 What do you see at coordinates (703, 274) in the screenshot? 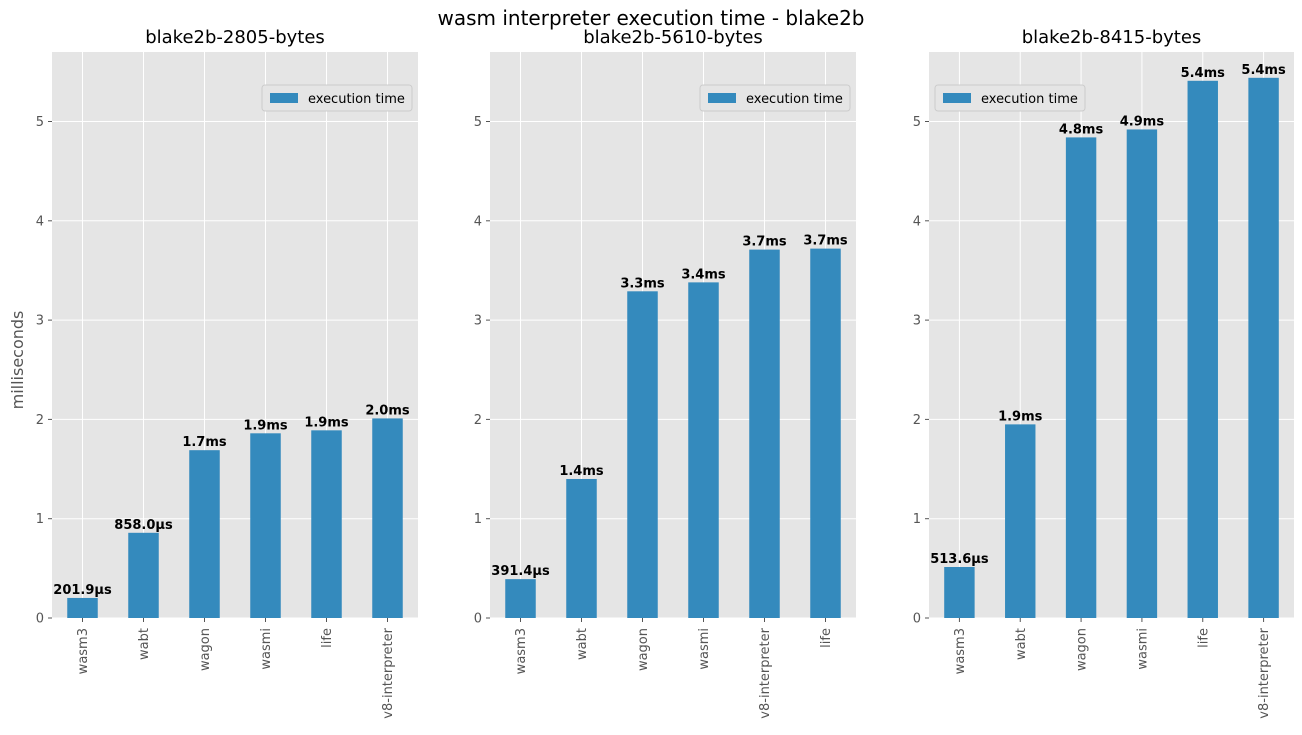
I see `data-label-wasmi: 3.4ms` at bounding box center [703, 274].